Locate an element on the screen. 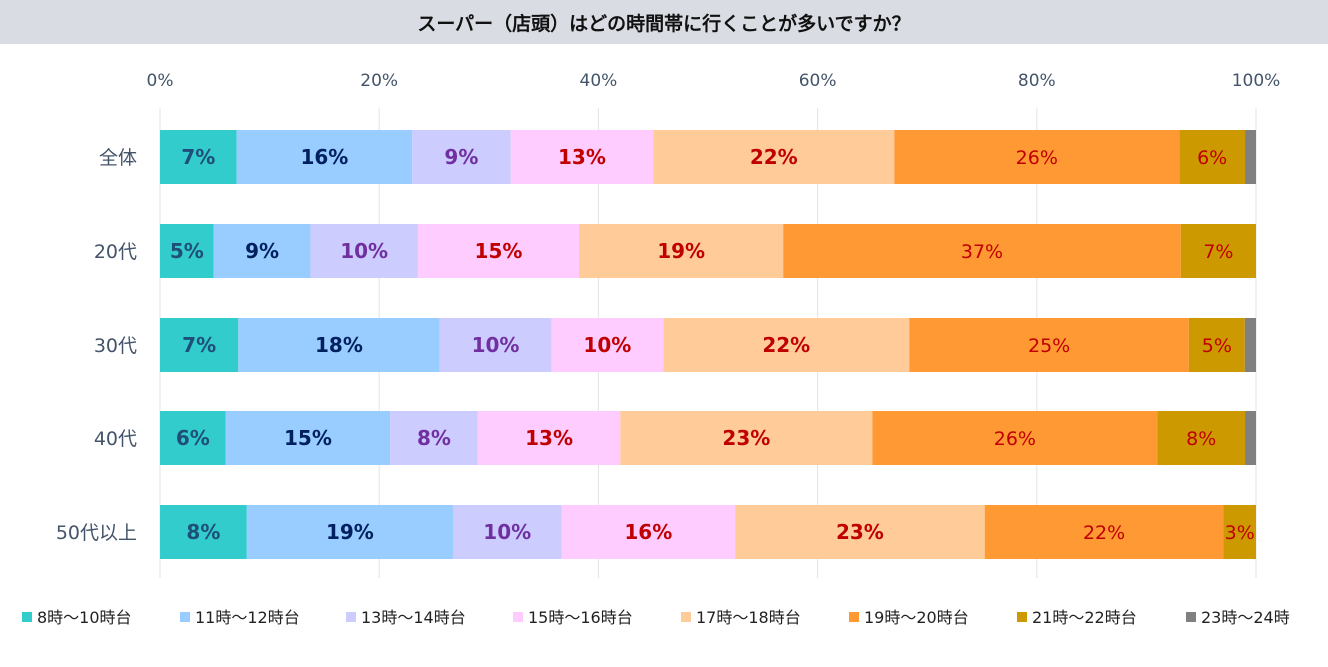 The width and height of the screenshot is (1328, 667). category-label: 40代 is located at coordinates (115, 439).